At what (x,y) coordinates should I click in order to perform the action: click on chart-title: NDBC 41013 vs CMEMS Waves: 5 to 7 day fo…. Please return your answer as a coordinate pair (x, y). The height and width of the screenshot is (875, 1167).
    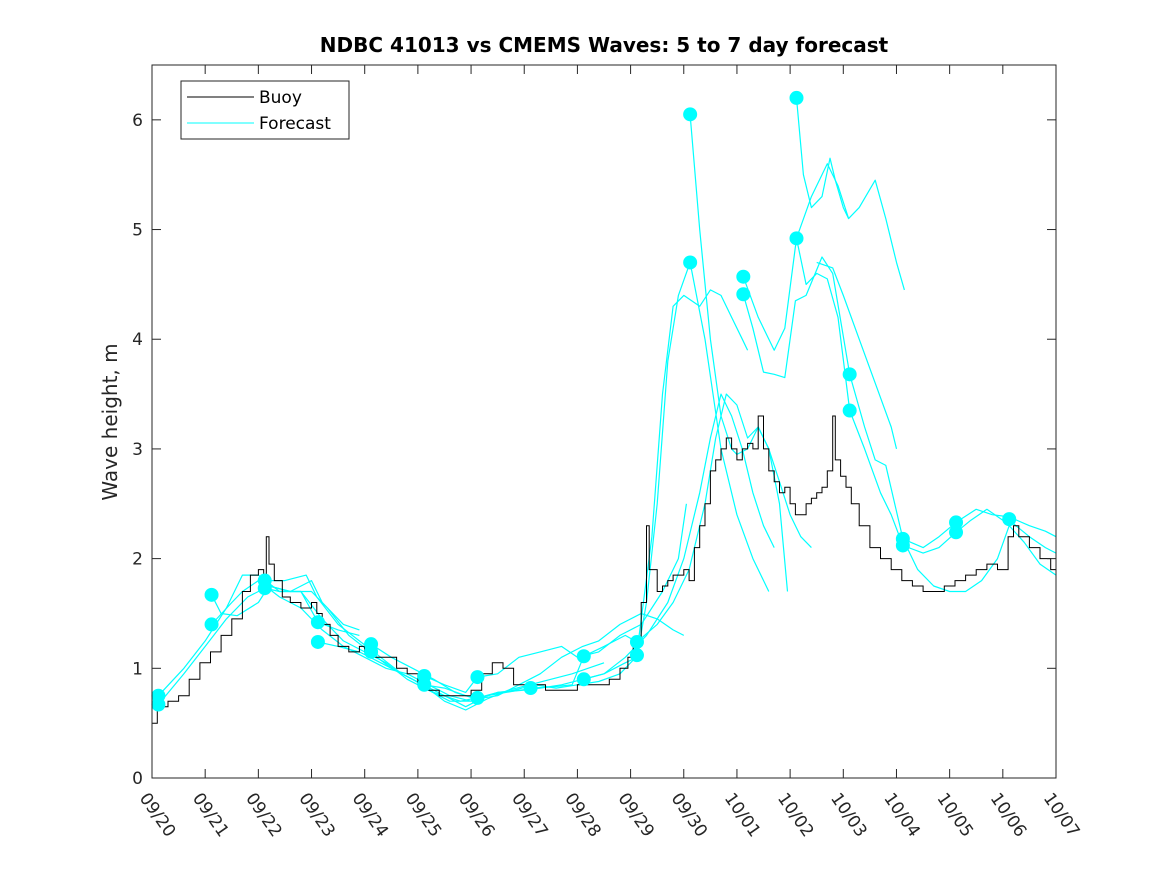
    Looking at the image, I should click on (604, 45).